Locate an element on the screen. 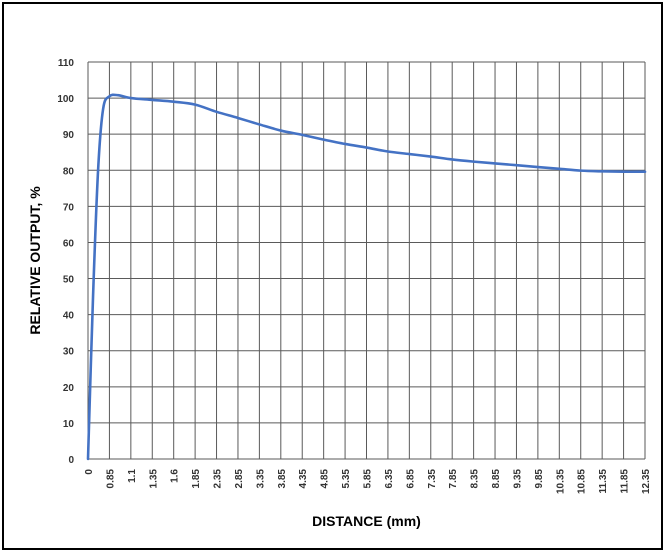 The width and height of the screenshot is (665, 550). x-tick-label: 9.85 is located at coordinates (539, 479).